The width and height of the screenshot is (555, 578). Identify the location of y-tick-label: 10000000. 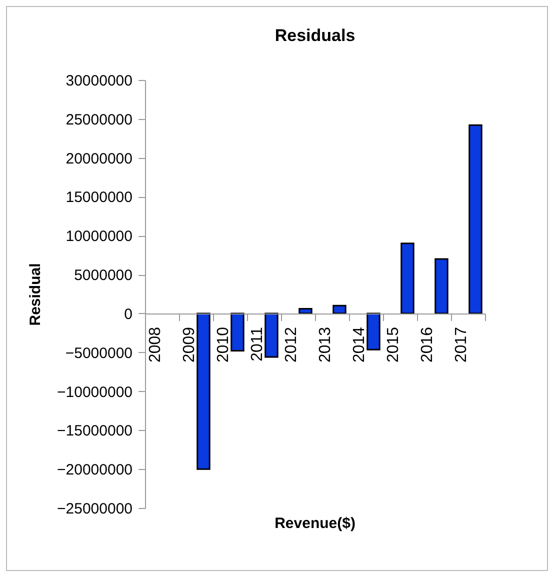
(99, 237).